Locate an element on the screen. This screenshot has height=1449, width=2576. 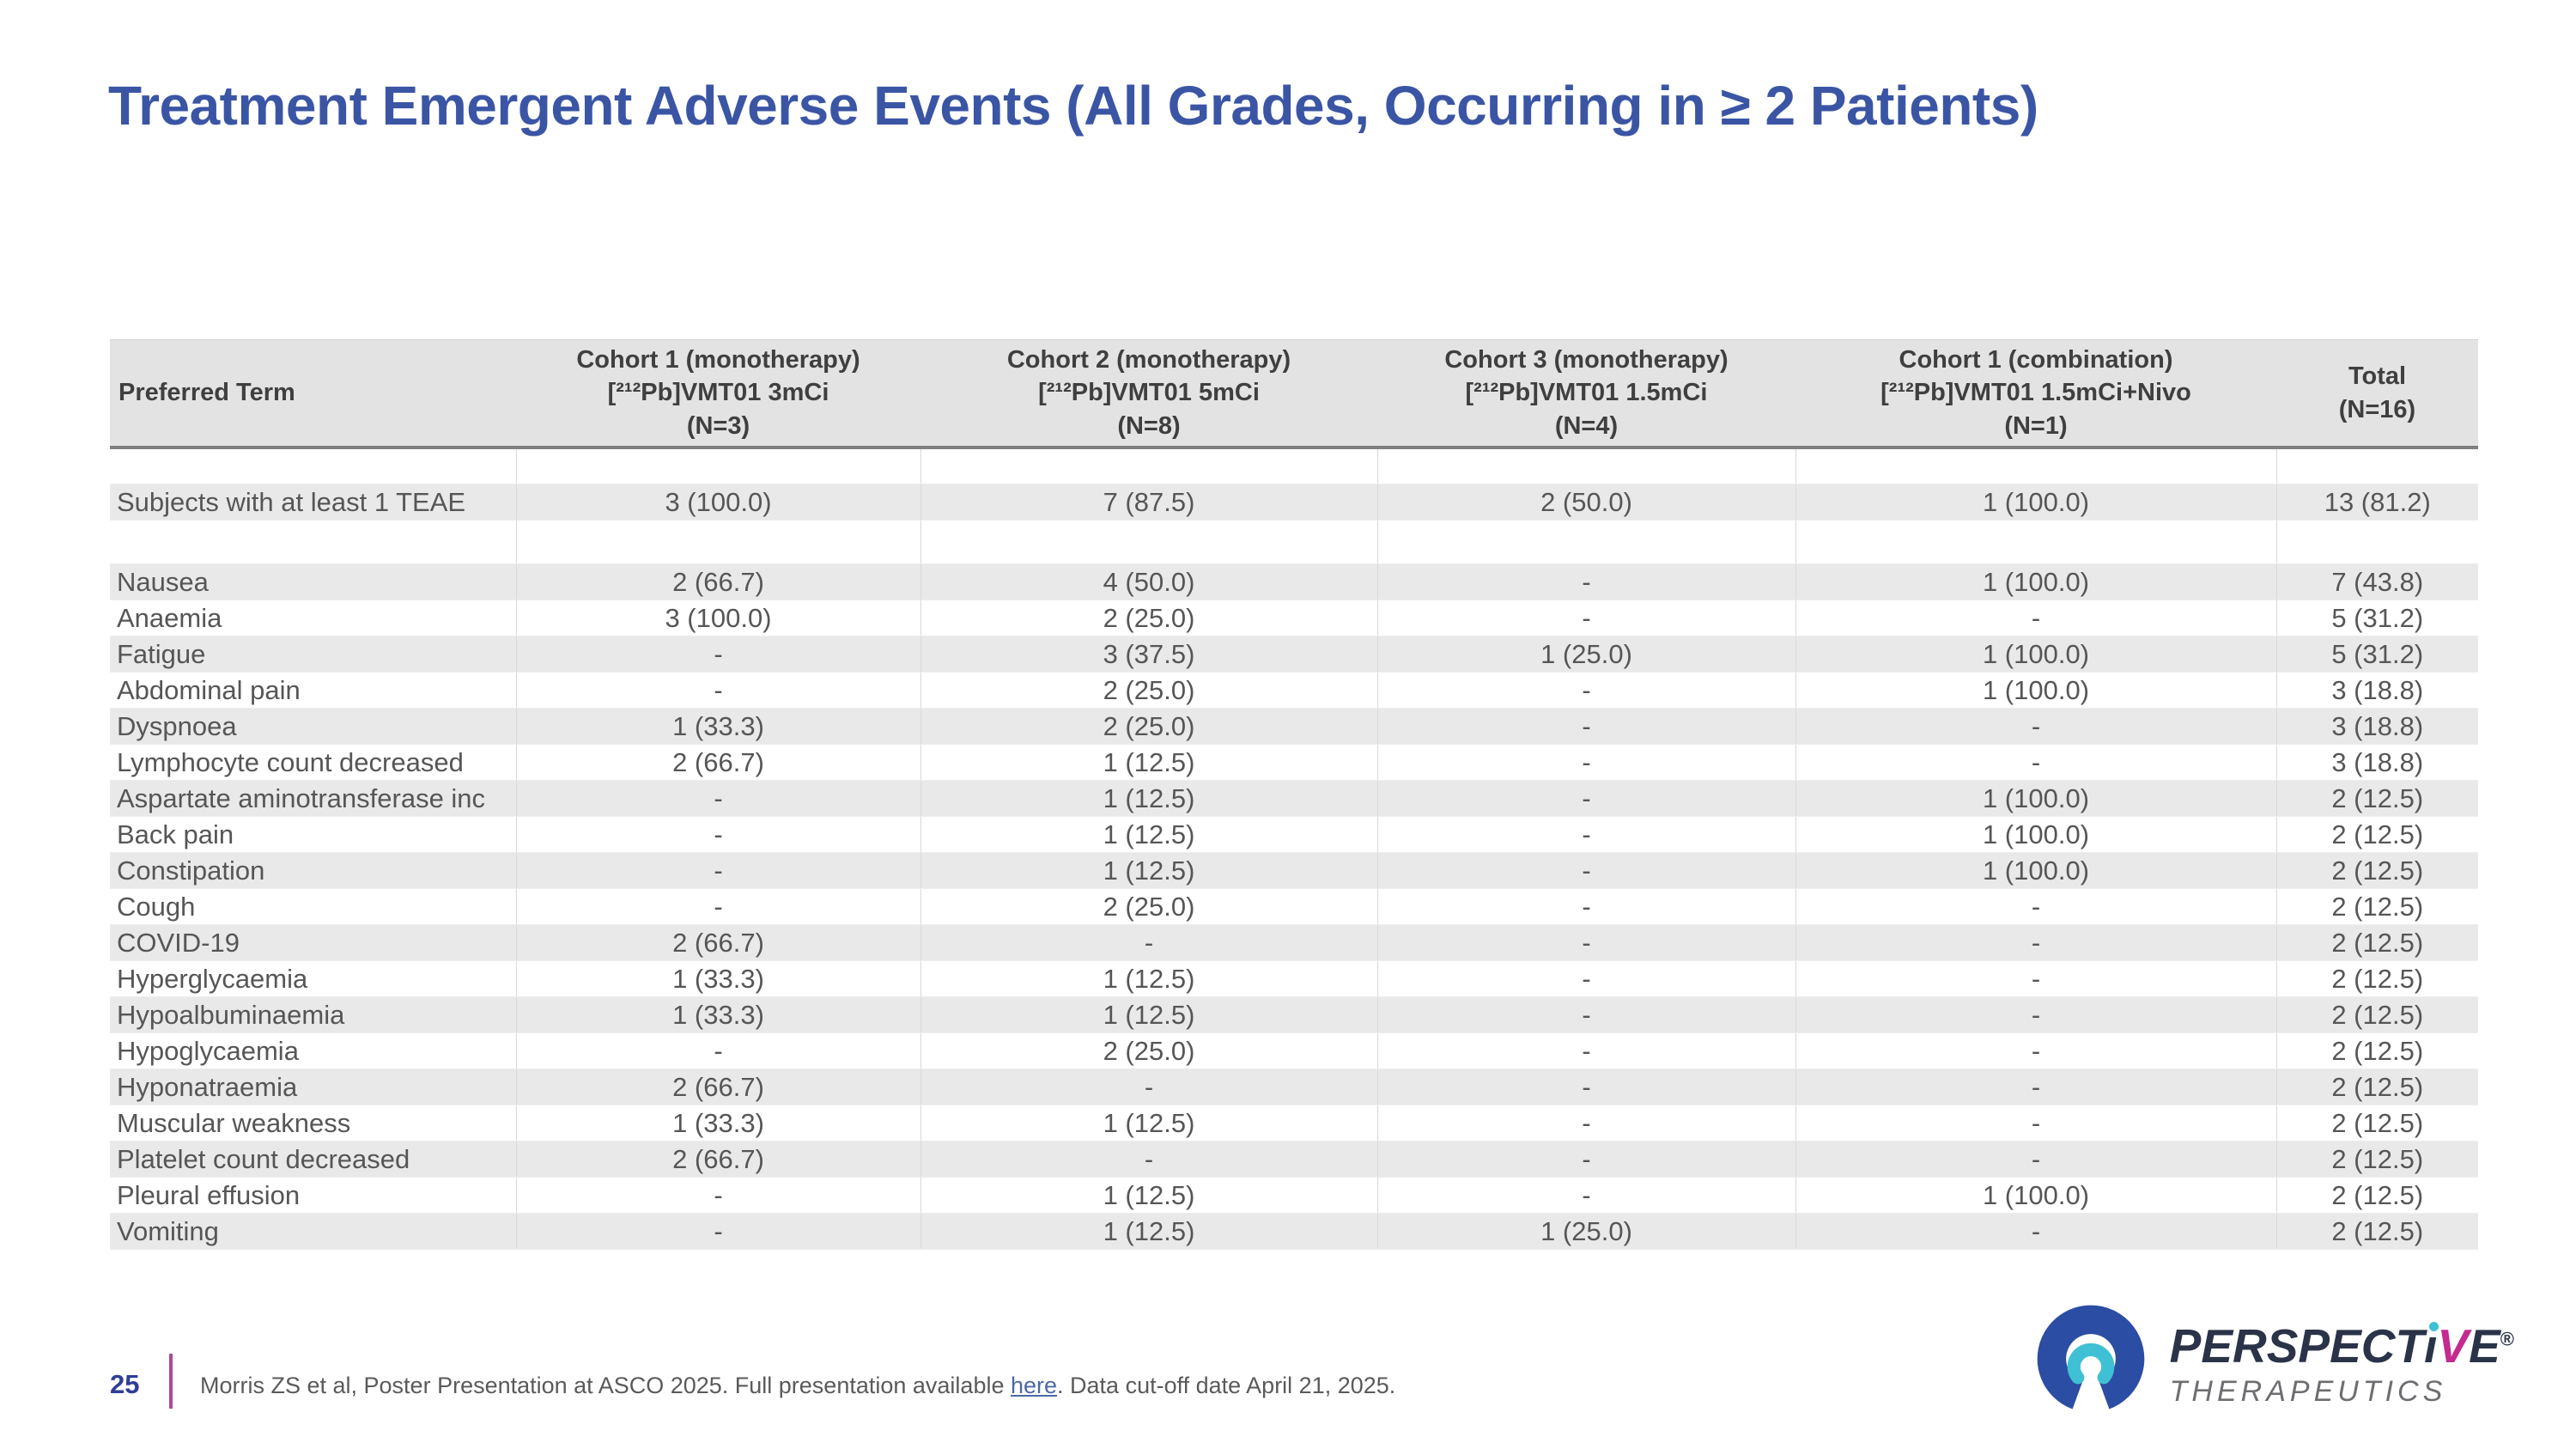
presentation-link: here is located at coordinates (1034, 1385).